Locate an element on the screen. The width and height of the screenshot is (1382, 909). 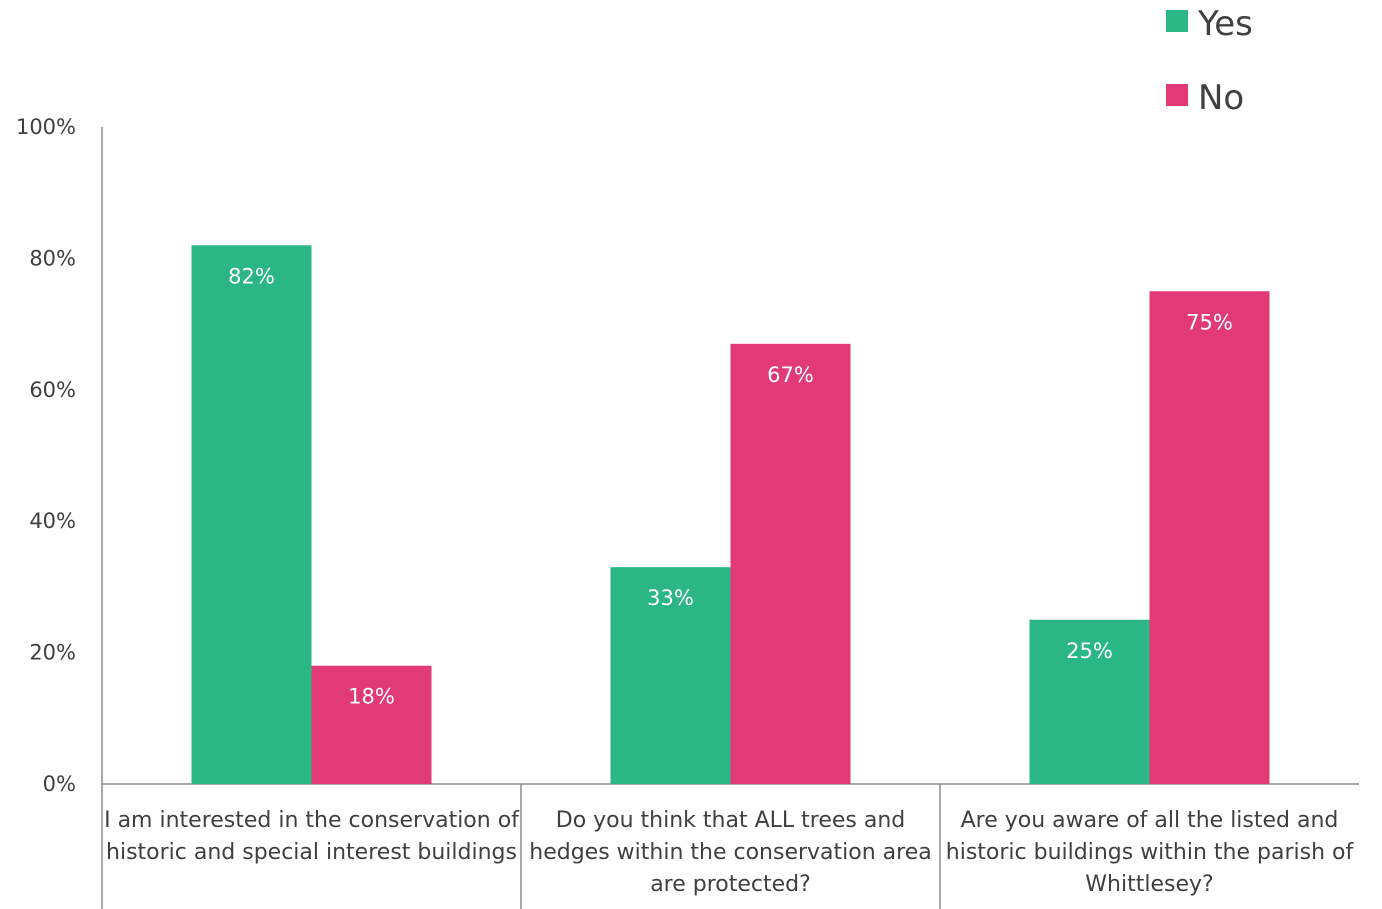
y-tick-label: 100% is located at coordinates (46, 127).